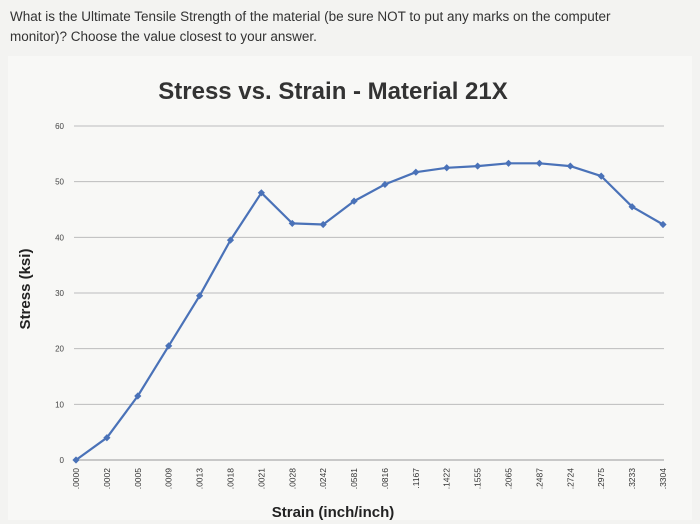 Image resolution: width=700 pixels, height=524 pixels. Describe the element at coordinates (478, 479) in the screenshot. I see `x-tick-label: .1555` at that location.